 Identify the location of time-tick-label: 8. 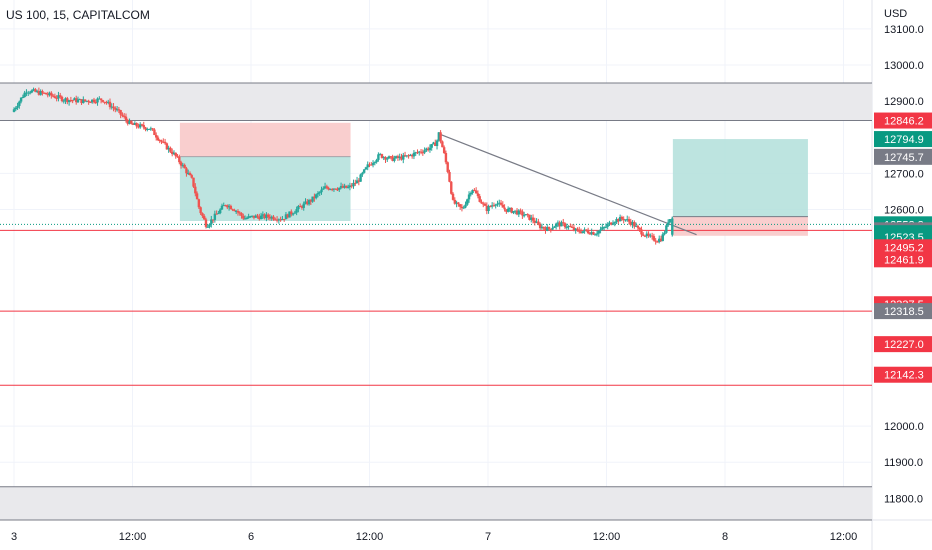
(725, 537).